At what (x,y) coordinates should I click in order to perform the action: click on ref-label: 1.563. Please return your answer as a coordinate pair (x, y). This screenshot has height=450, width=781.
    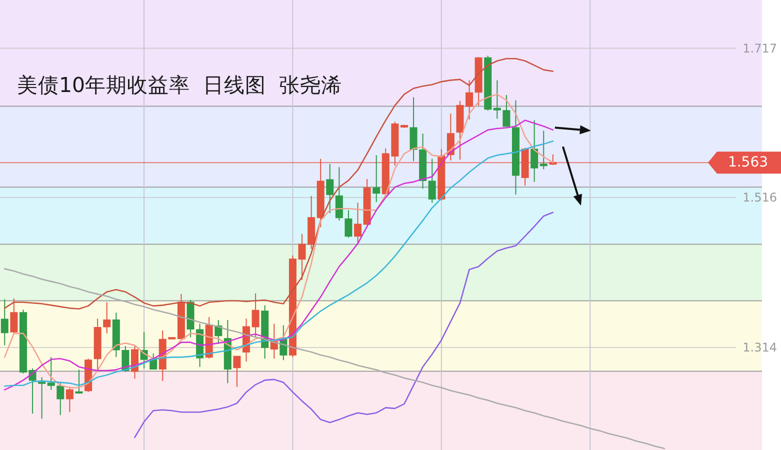
    Looking at the image, I should click on (744, 163).